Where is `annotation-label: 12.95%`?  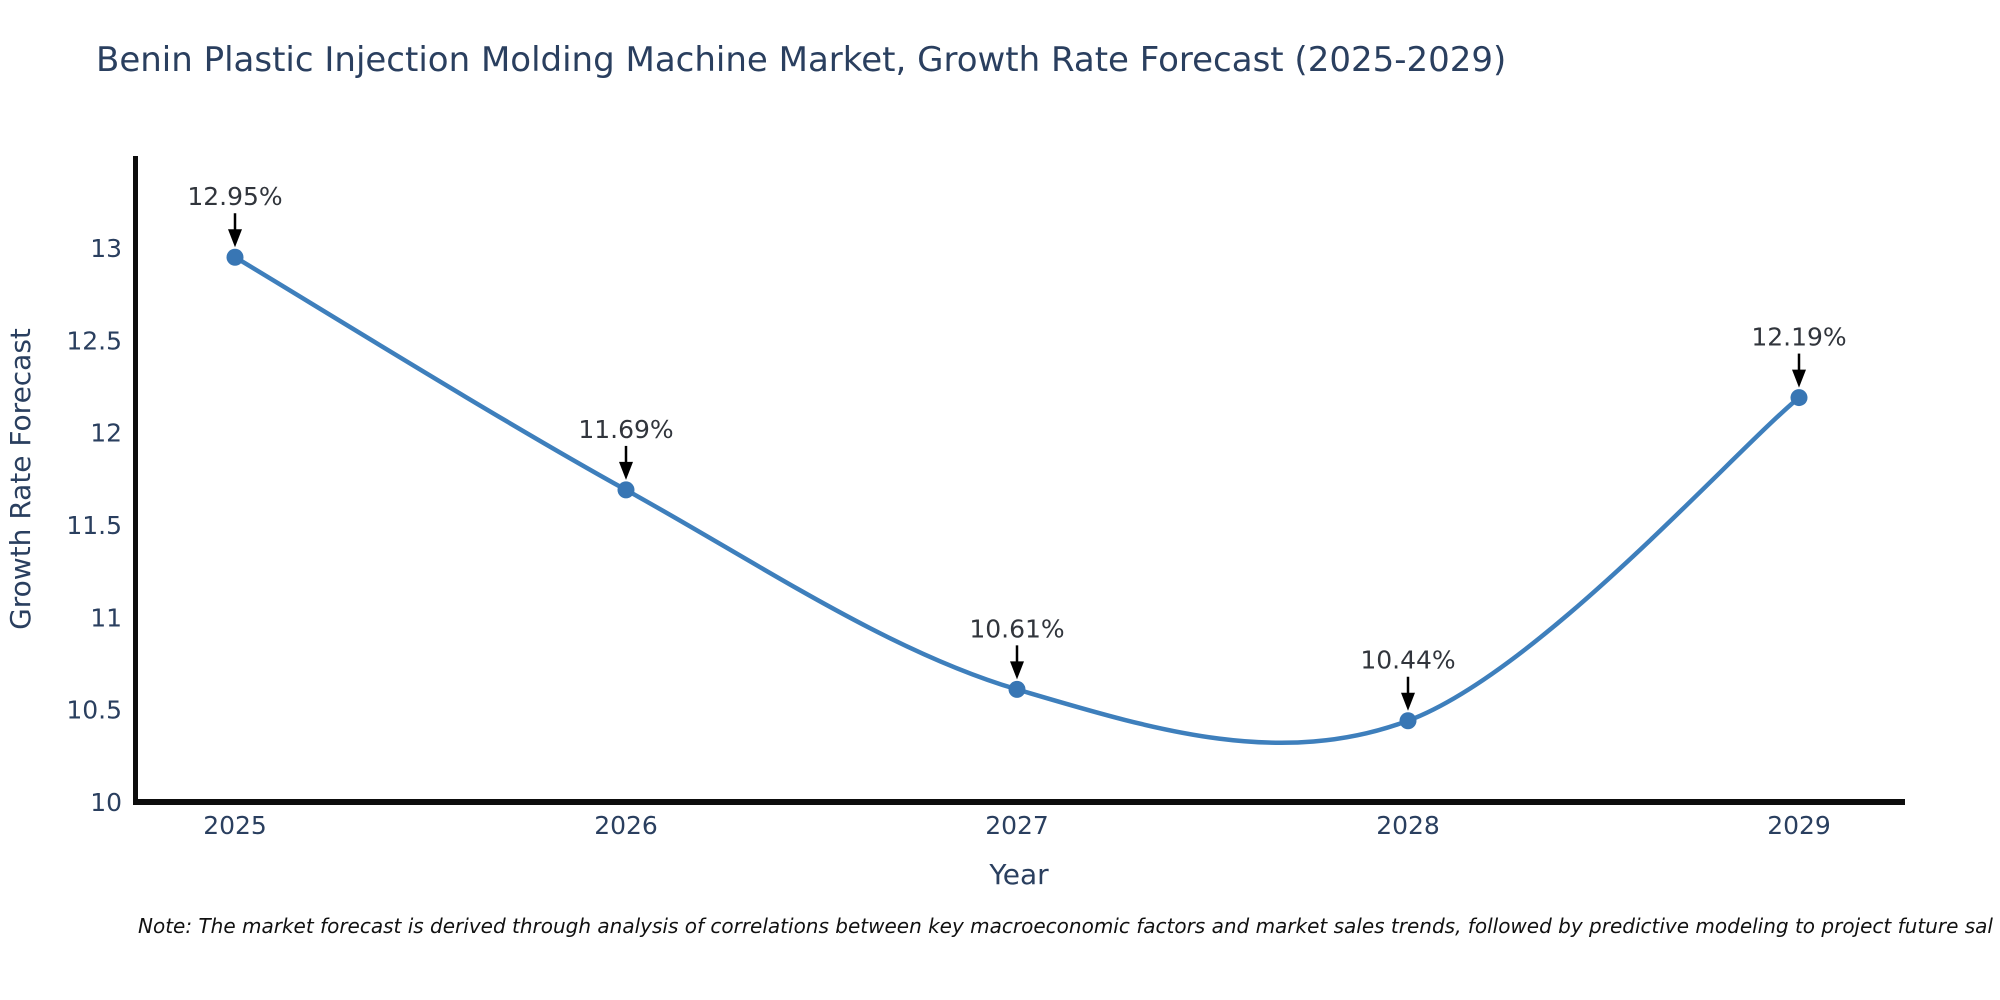 annotation-label: 12.95% is located at coordinates (234, 196).